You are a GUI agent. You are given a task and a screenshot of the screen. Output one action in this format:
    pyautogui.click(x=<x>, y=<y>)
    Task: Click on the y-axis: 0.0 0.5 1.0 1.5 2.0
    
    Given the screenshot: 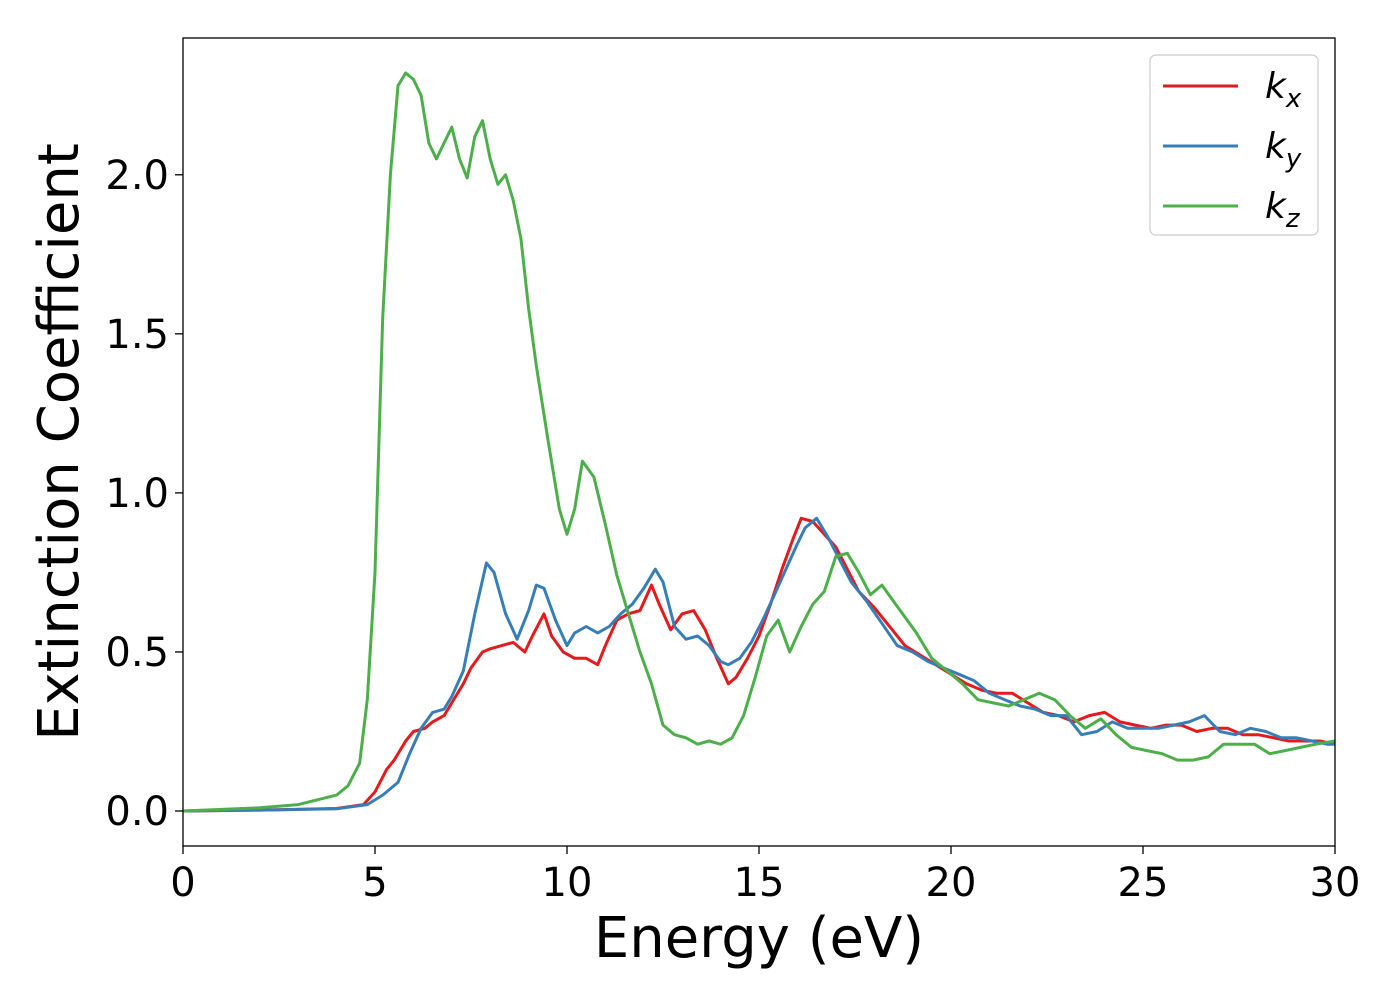 What is the action you would take?
    pyautogui.click(x=144, y=494)
    